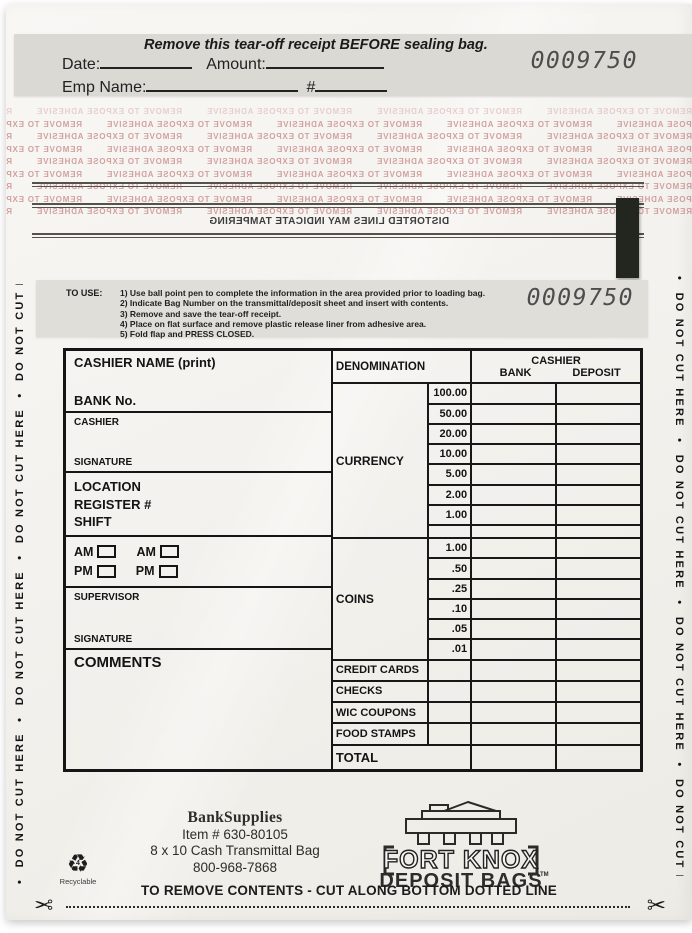 The height and width of the screenshot is (933, 692). I want to click on emp-name-label: Emp Name:, so click(104, 87).